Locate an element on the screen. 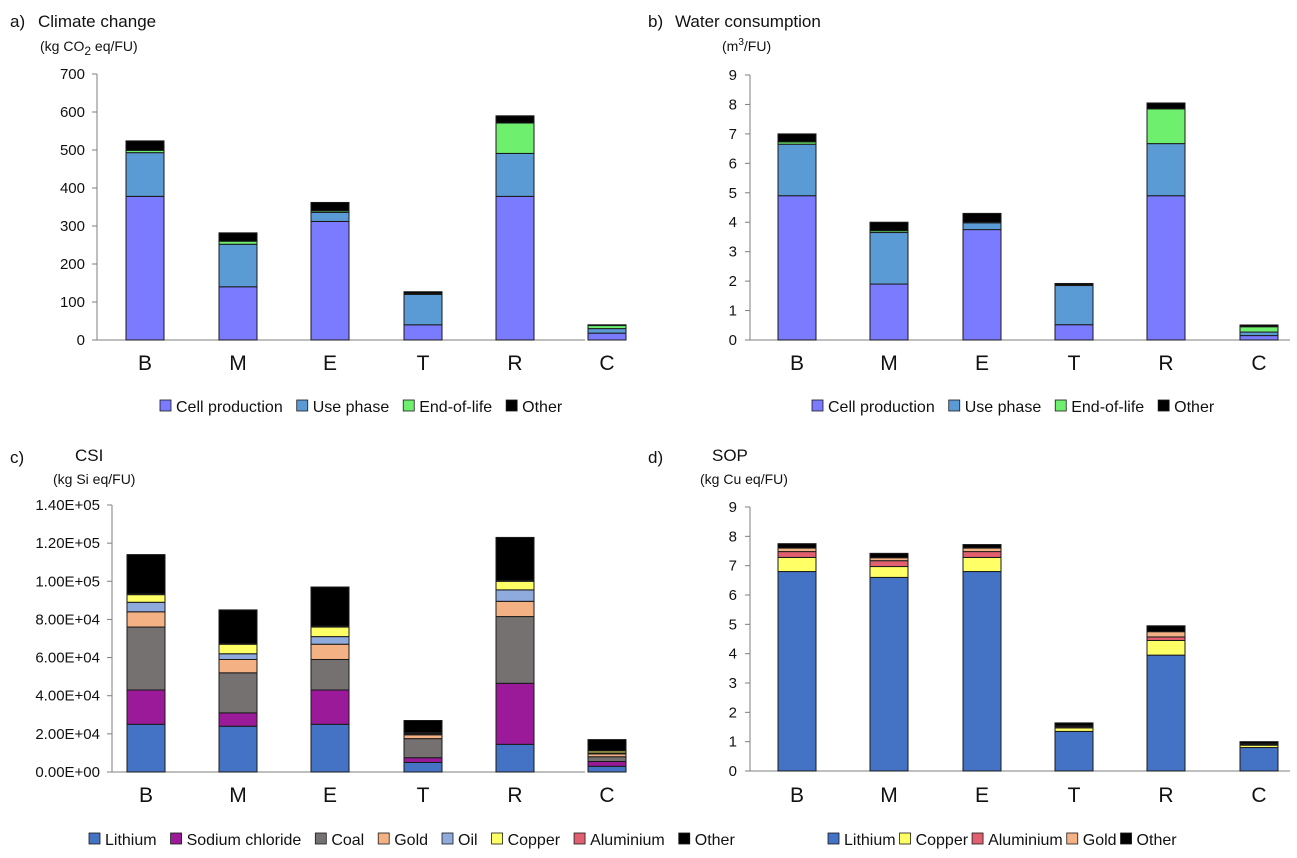  legend-label: Gold is located at coordinates (411, 840).